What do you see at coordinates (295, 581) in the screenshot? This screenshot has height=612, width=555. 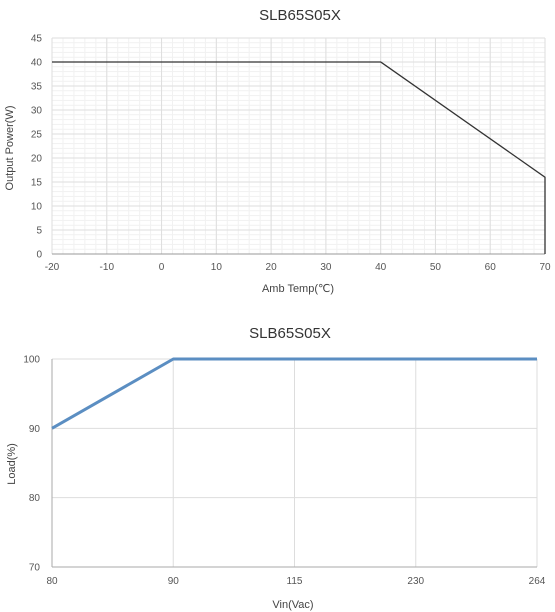 I see `x-tick-label: 115` at bounding box center [295, 581].